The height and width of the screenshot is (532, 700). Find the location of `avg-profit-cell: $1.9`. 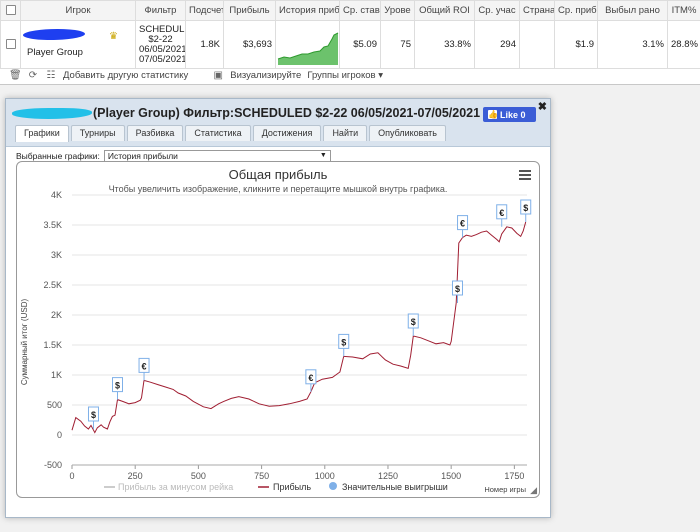

avg-profit-cell: $1.9 is located at coordinates (576, 44).